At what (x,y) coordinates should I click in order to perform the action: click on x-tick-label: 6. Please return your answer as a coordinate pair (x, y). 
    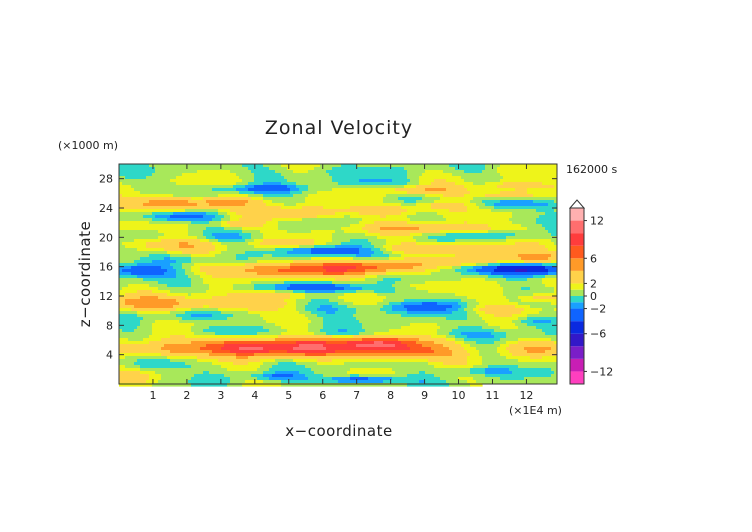
    Looking at the image, I should click on (322, 395).